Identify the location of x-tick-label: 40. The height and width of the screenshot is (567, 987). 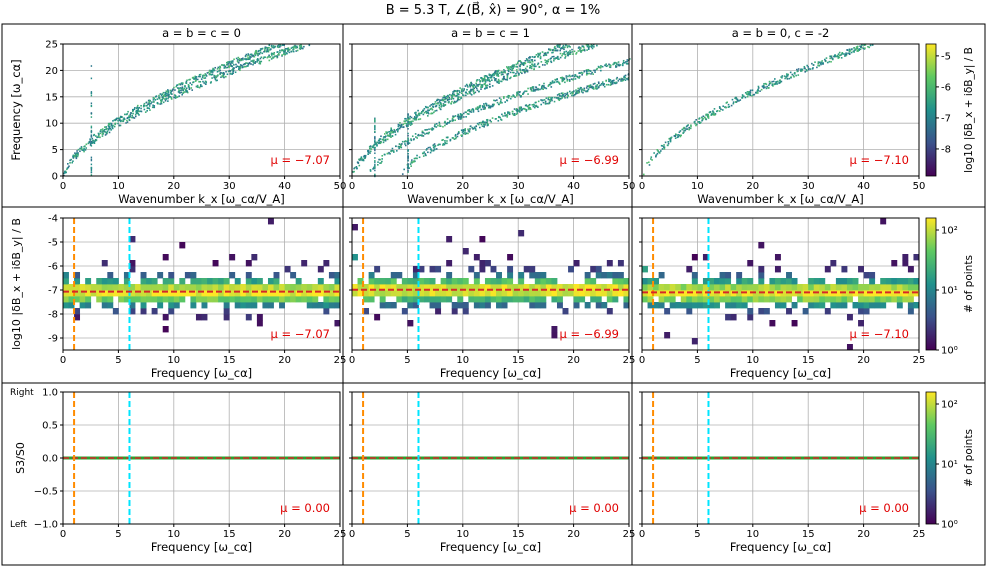
(863, 186).